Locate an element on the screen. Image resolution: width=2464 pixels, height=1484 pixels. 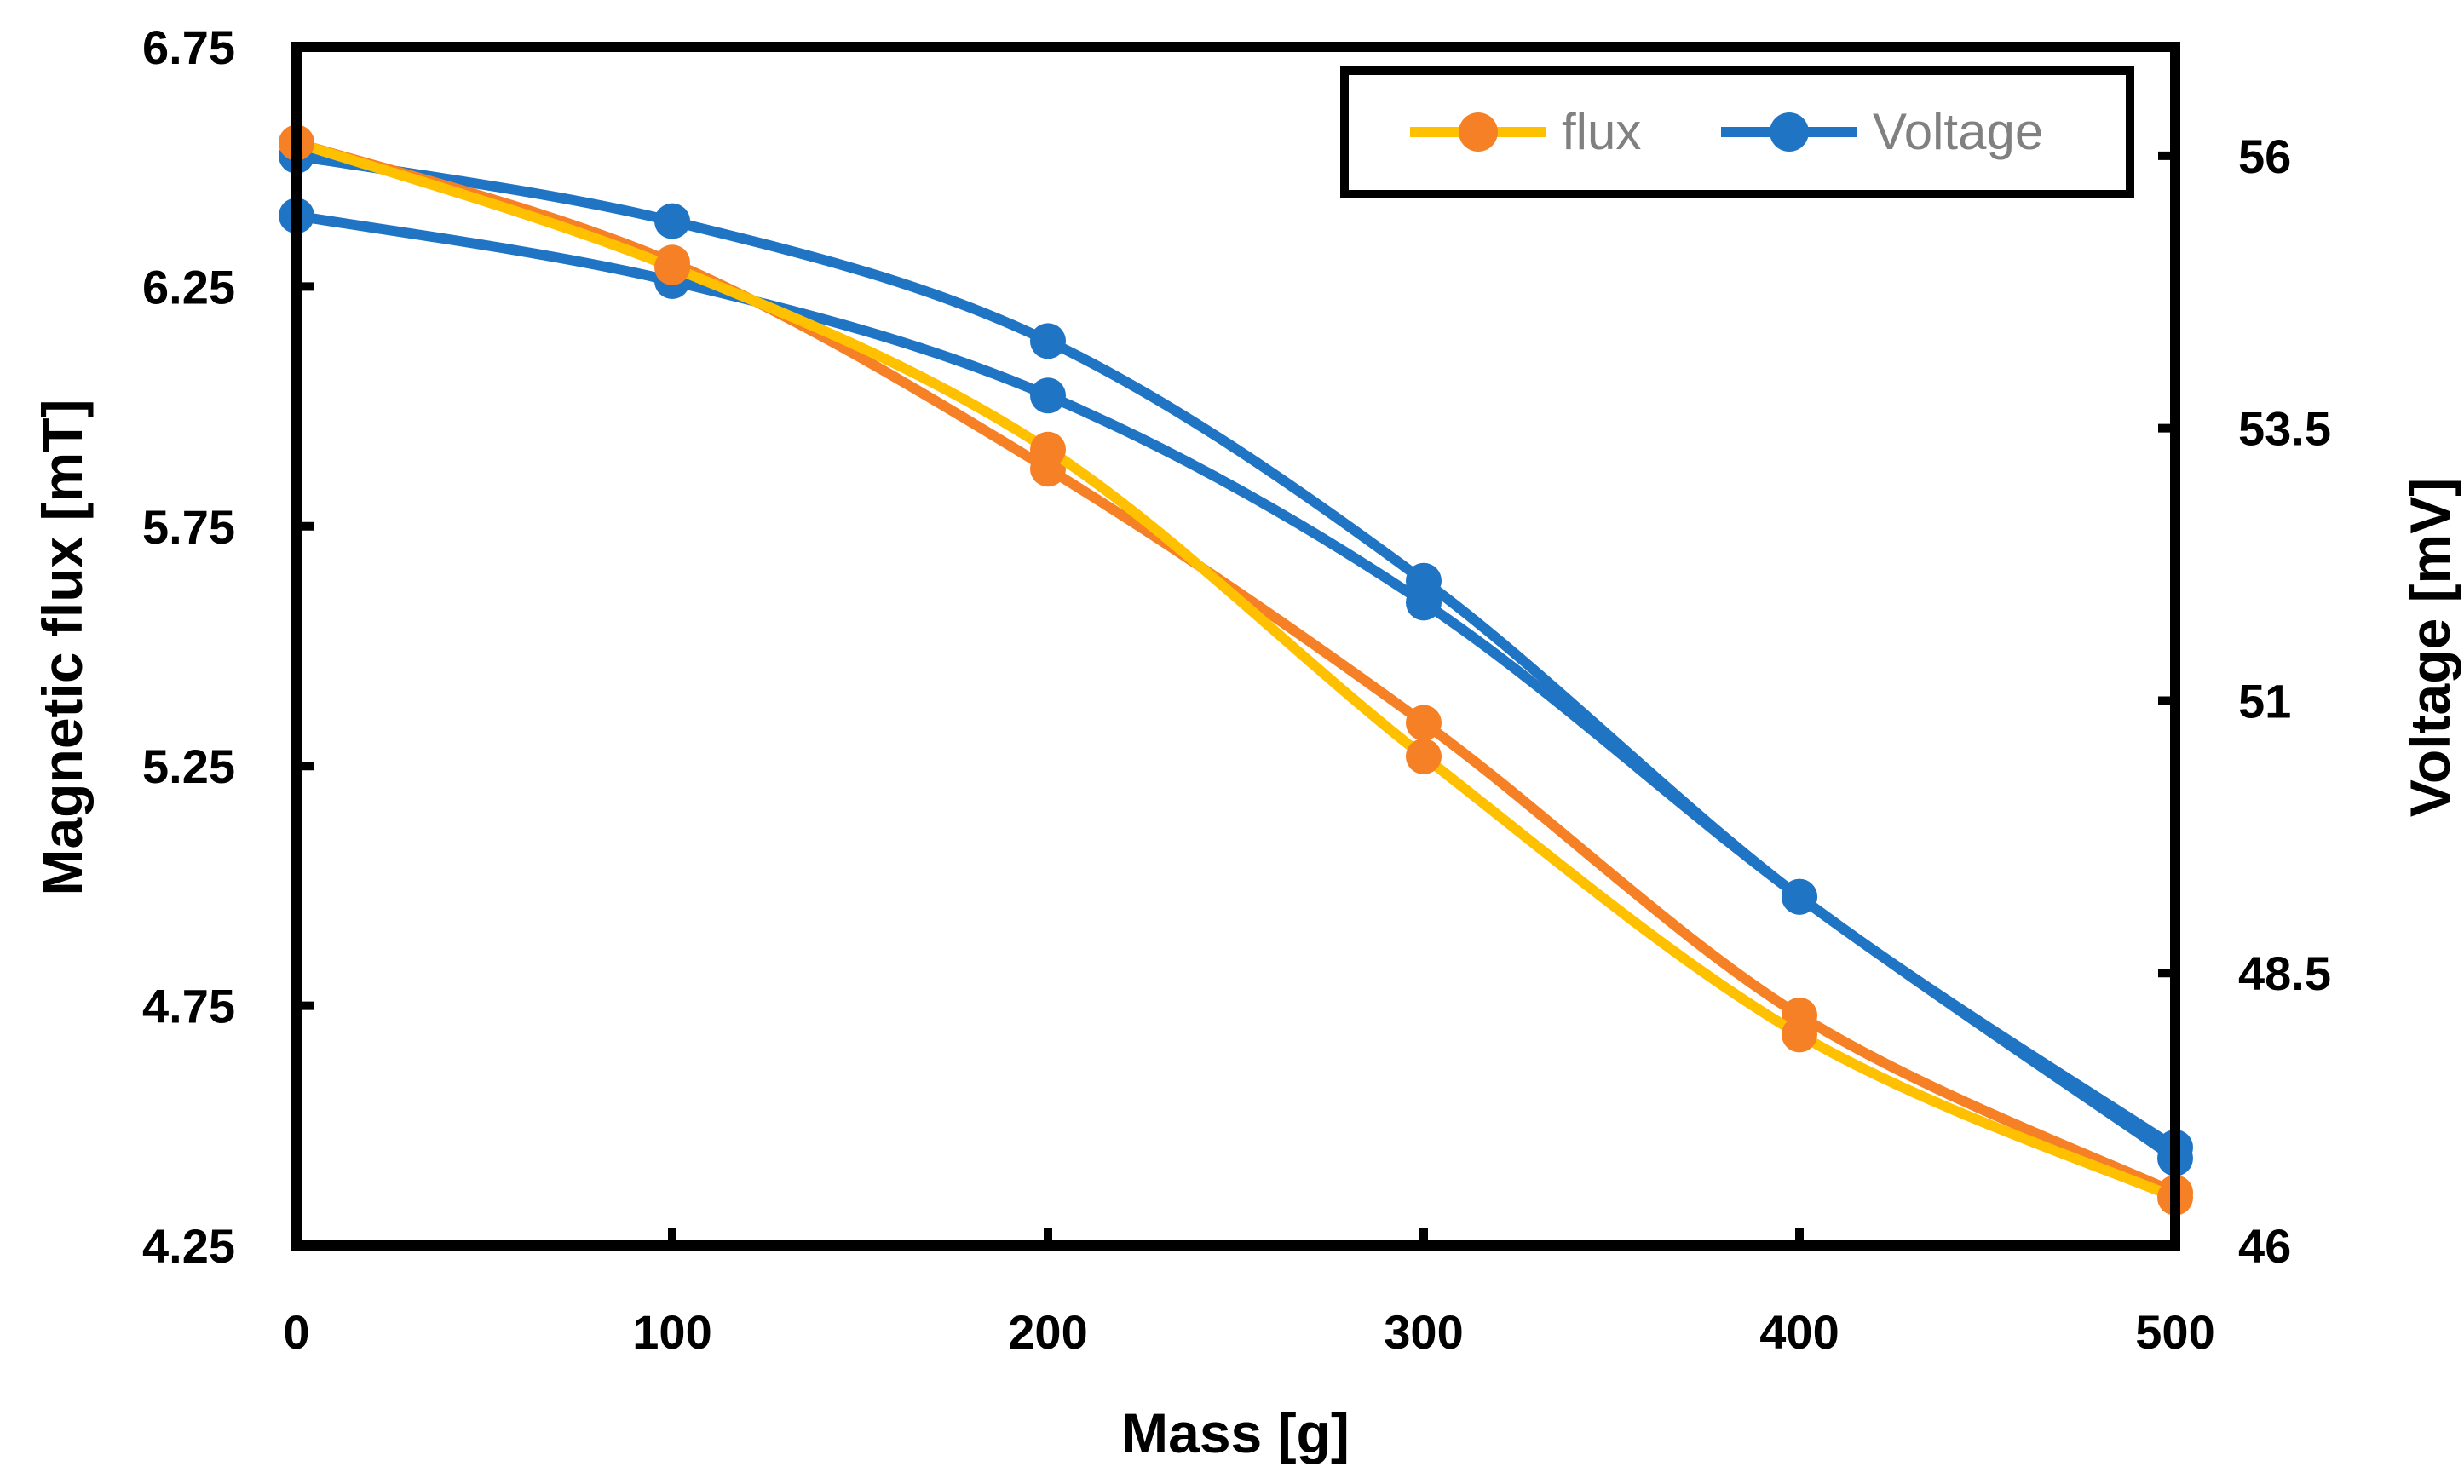
legend-flux-marker is located at coordinates (1478, 132).